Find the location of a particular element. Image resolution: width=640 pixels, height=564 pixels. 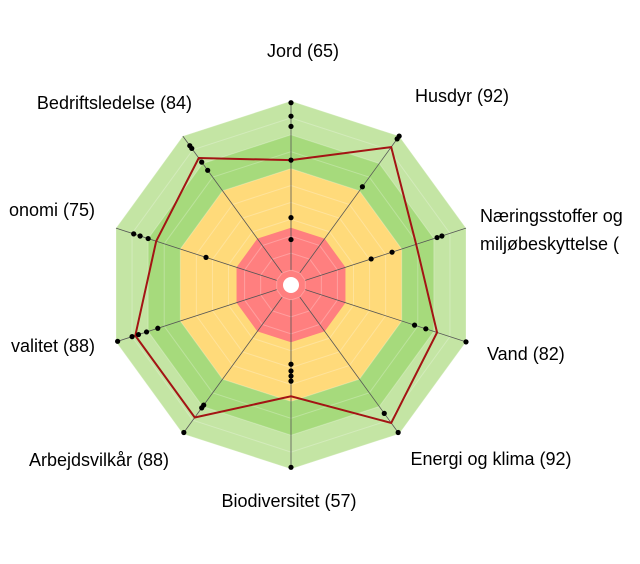

axis-label: Husdyr (92) is located at coordinates (462, 96).